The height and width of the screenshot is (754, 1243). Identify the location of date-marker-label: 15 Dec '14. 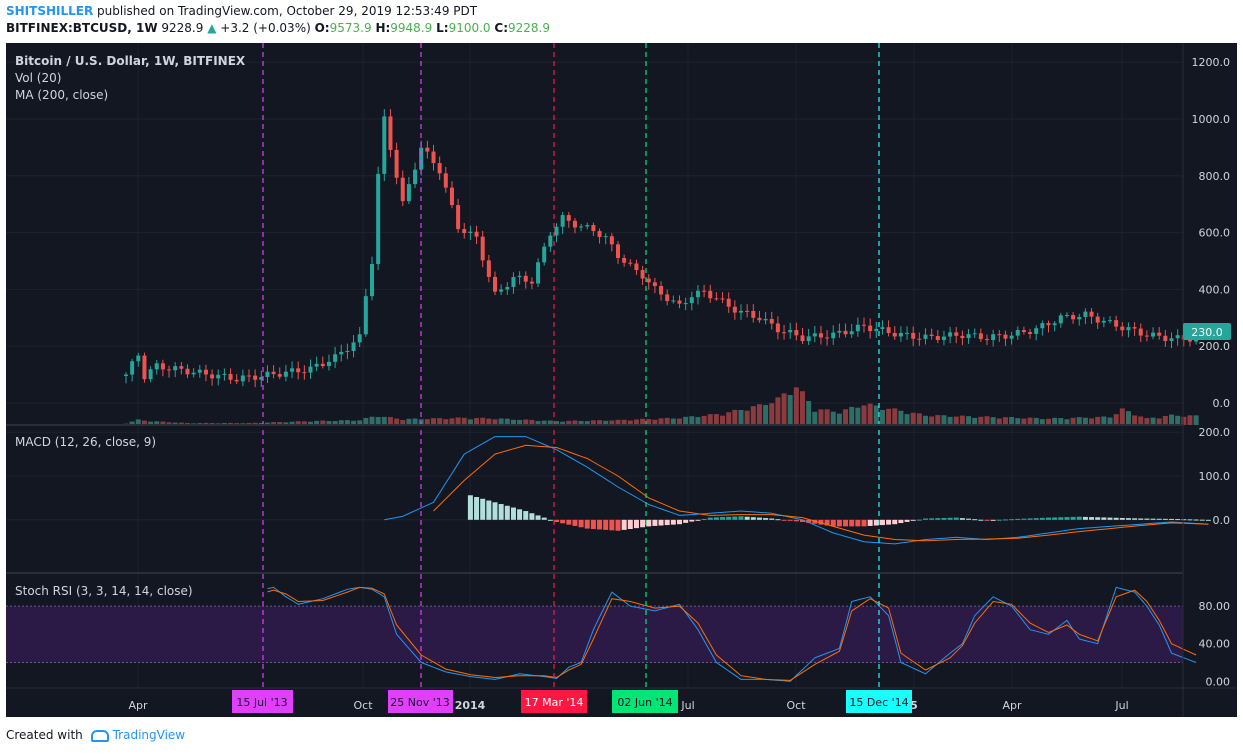
(879, 701).